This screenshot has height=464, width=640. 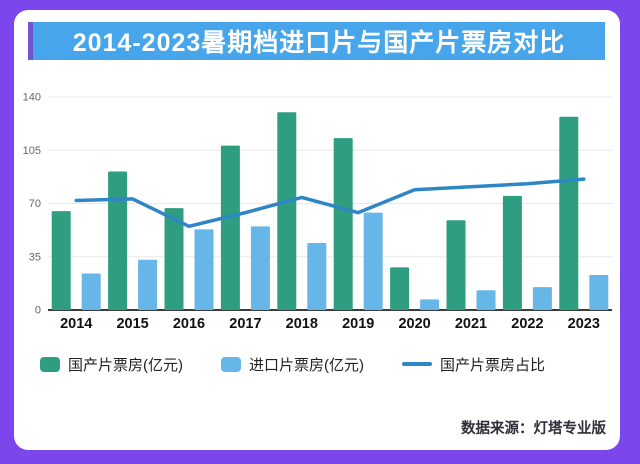 I want to click on x-axis-label: 2015, so click(x=132, y=324).